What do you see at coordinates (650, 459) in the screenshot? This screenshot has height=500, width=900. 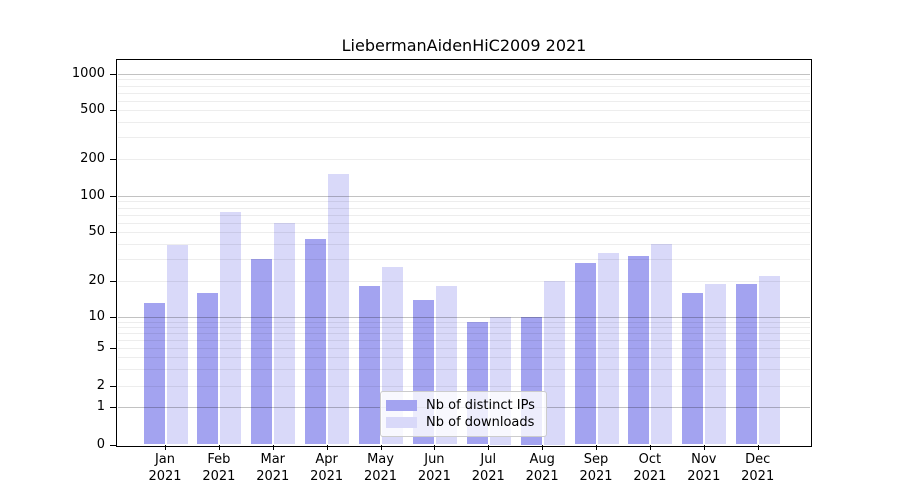 I see `x-tick-month: Oct` at bounding box center [650, 459].